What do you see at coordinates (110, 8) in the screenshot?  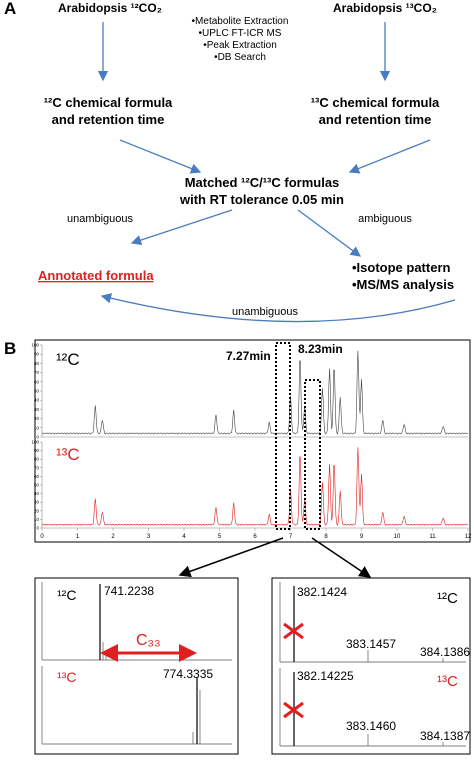 I see `source: Arabidopsis ¹²CO₂` at bounding box center [110, 8].